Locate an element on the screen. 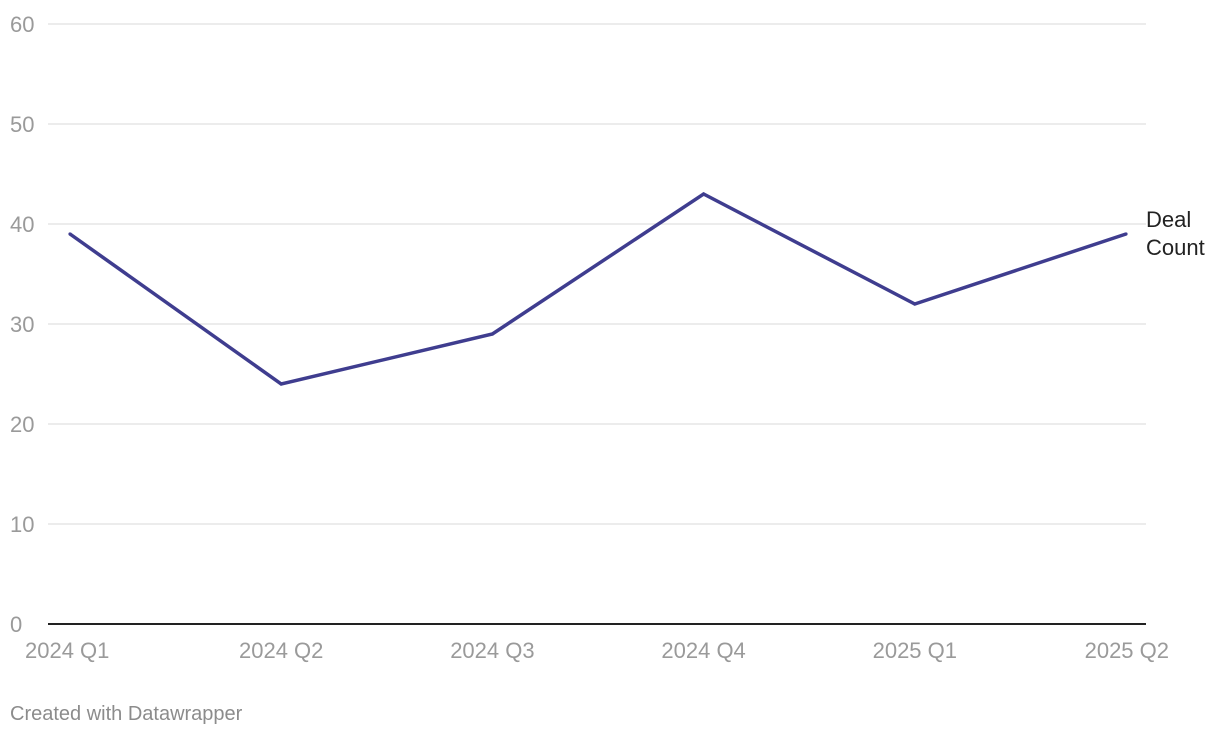 Image resolution: width=1220 pixels, height=740 pixels. y-tick-label: 0 is located at coordinates (16, 624).